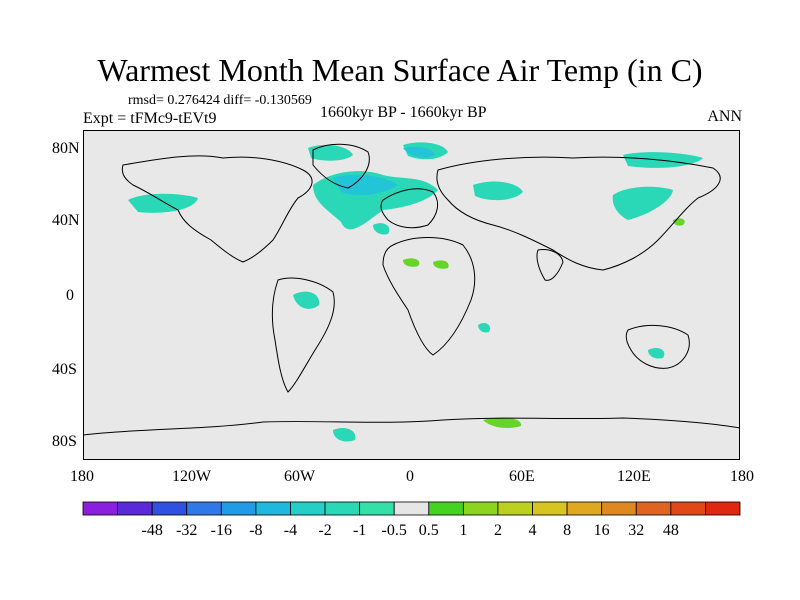 The width and height of the screenshot is (800, 600). I want to click on lat-label-80s: 80S, so click(64, 441).